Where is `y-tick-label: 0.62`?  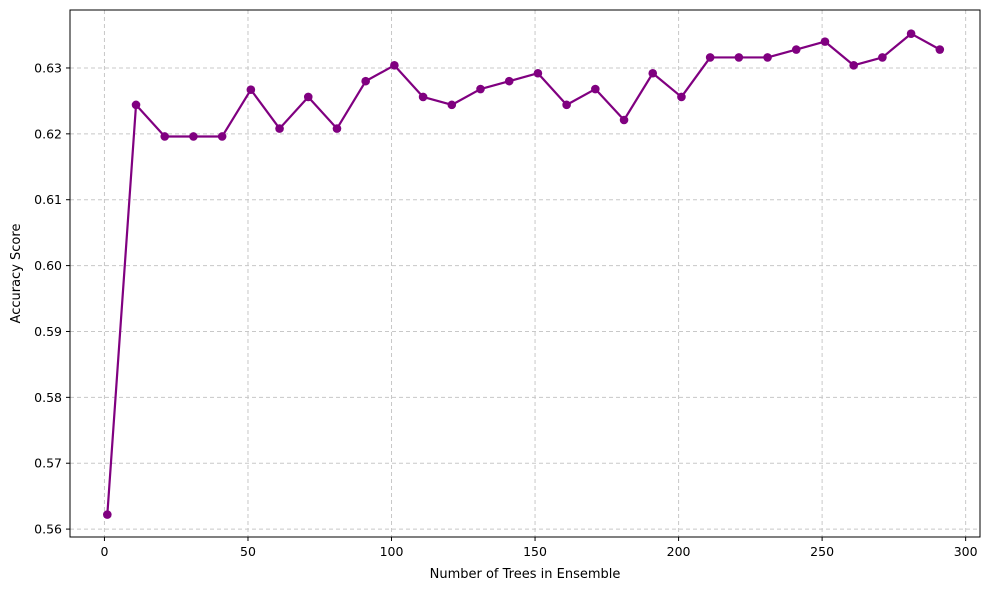
y-tick-label: 0.62 is located at coordinates (48, 133).